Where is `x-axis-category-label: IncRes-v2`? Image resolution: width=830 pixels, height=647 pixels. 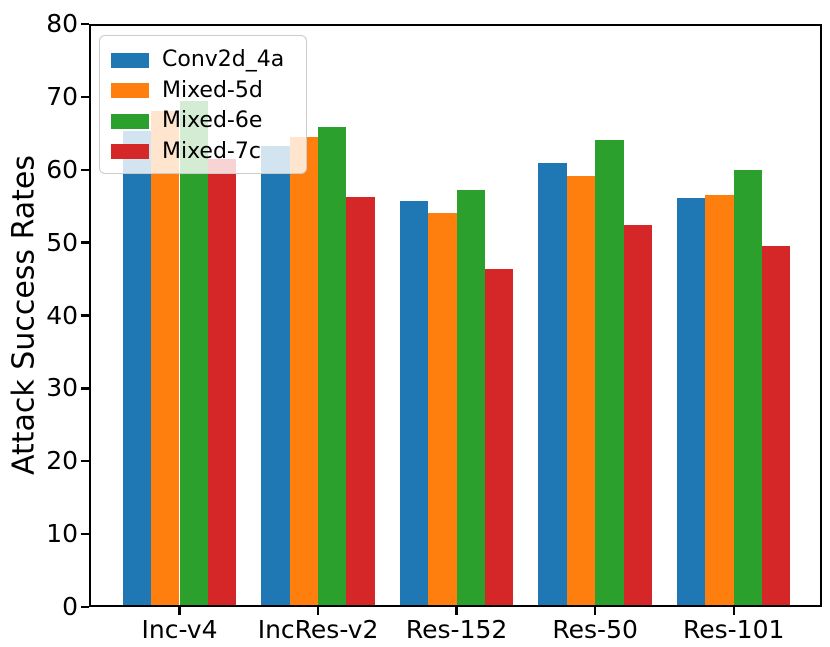 x-axis-category-label: IncRes-v2 is located at coordinates (318, 629).